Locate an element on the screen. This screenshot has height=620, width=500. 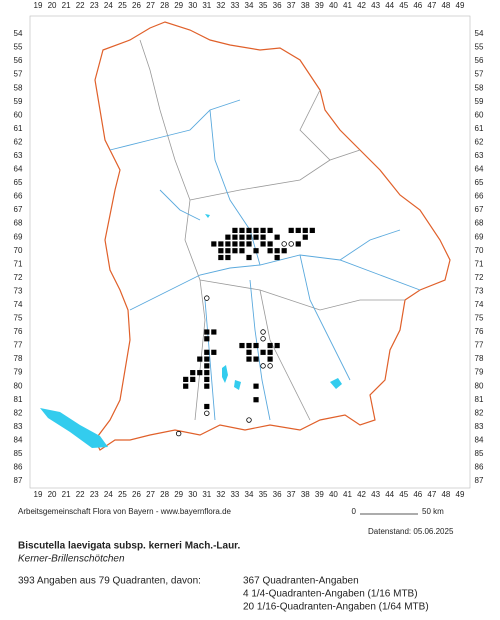
row-label: 55 is located at coordinates (18, 47).